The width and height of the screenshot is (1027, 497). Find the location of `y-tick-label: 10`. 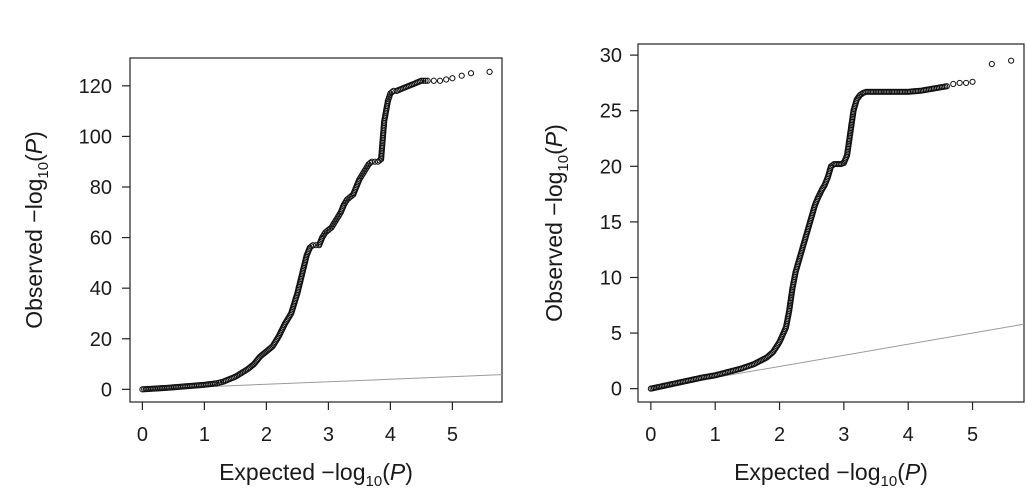

y-tick-label: 10 is located at coordinates (611, 278).